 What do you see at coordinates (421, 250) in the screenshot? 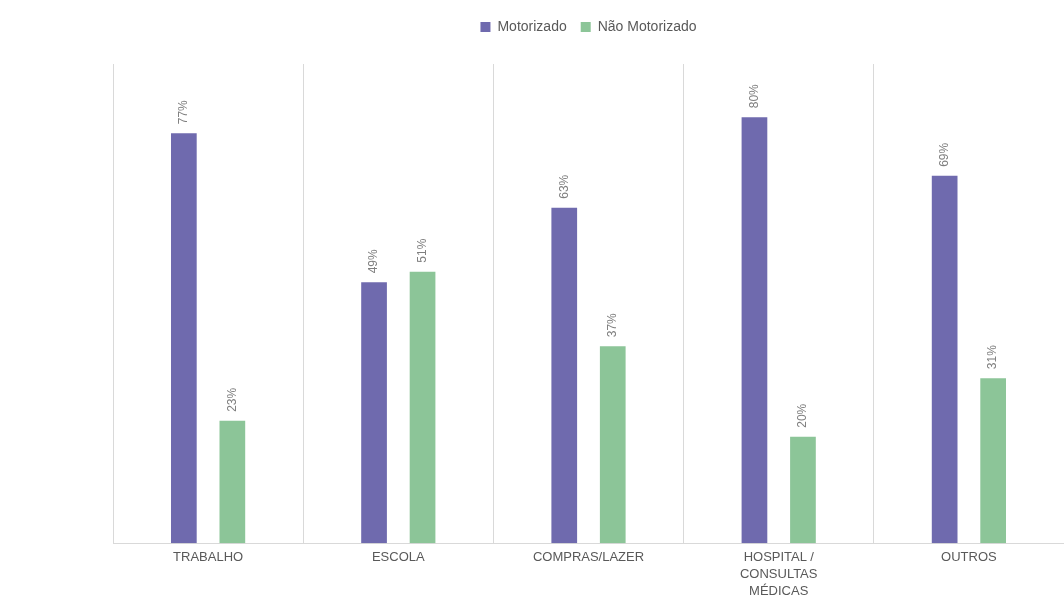
I see `data-label: 51%` at bounding box center [421, 250].